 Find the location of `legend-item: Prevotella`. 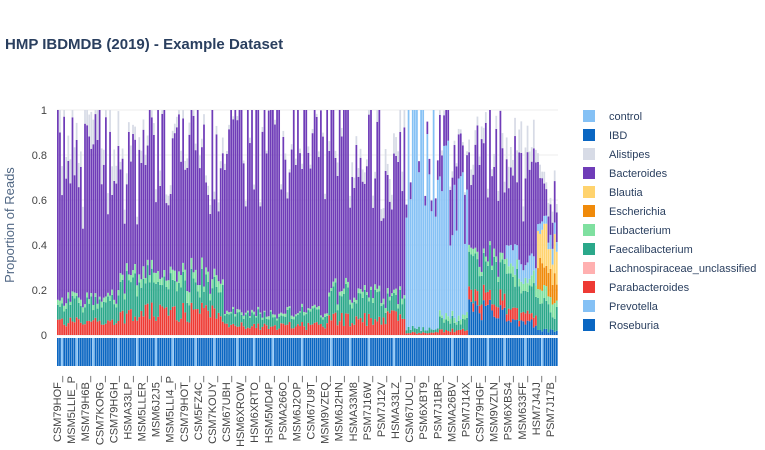

legend-item: Prevotella is located at coordinates (621, 306).